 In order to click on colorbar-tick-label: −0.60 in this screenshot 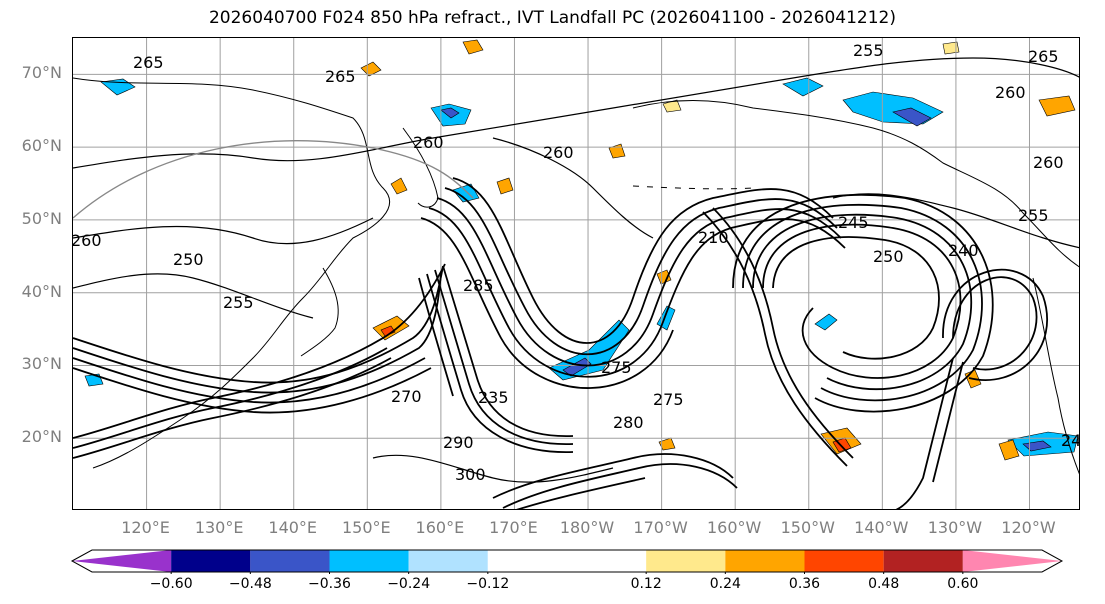, I will do `click(171, 584)`.